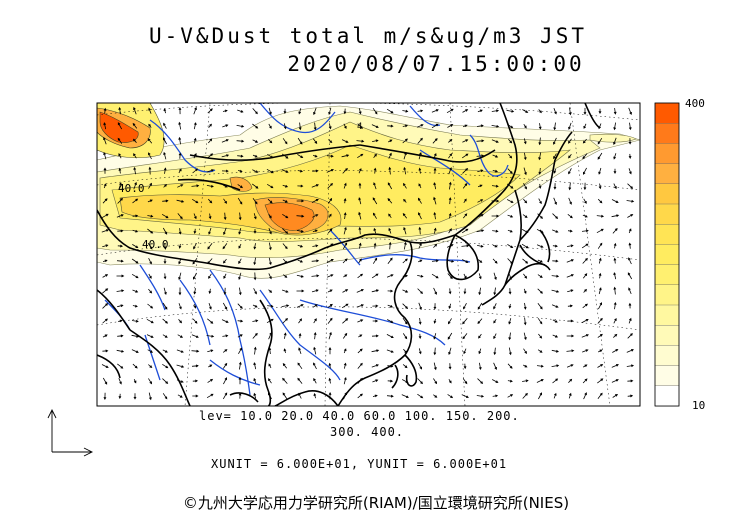  Describe the element at coordinates (667, 234) in the screenshot. I see `colorbar-swatch` at that location.